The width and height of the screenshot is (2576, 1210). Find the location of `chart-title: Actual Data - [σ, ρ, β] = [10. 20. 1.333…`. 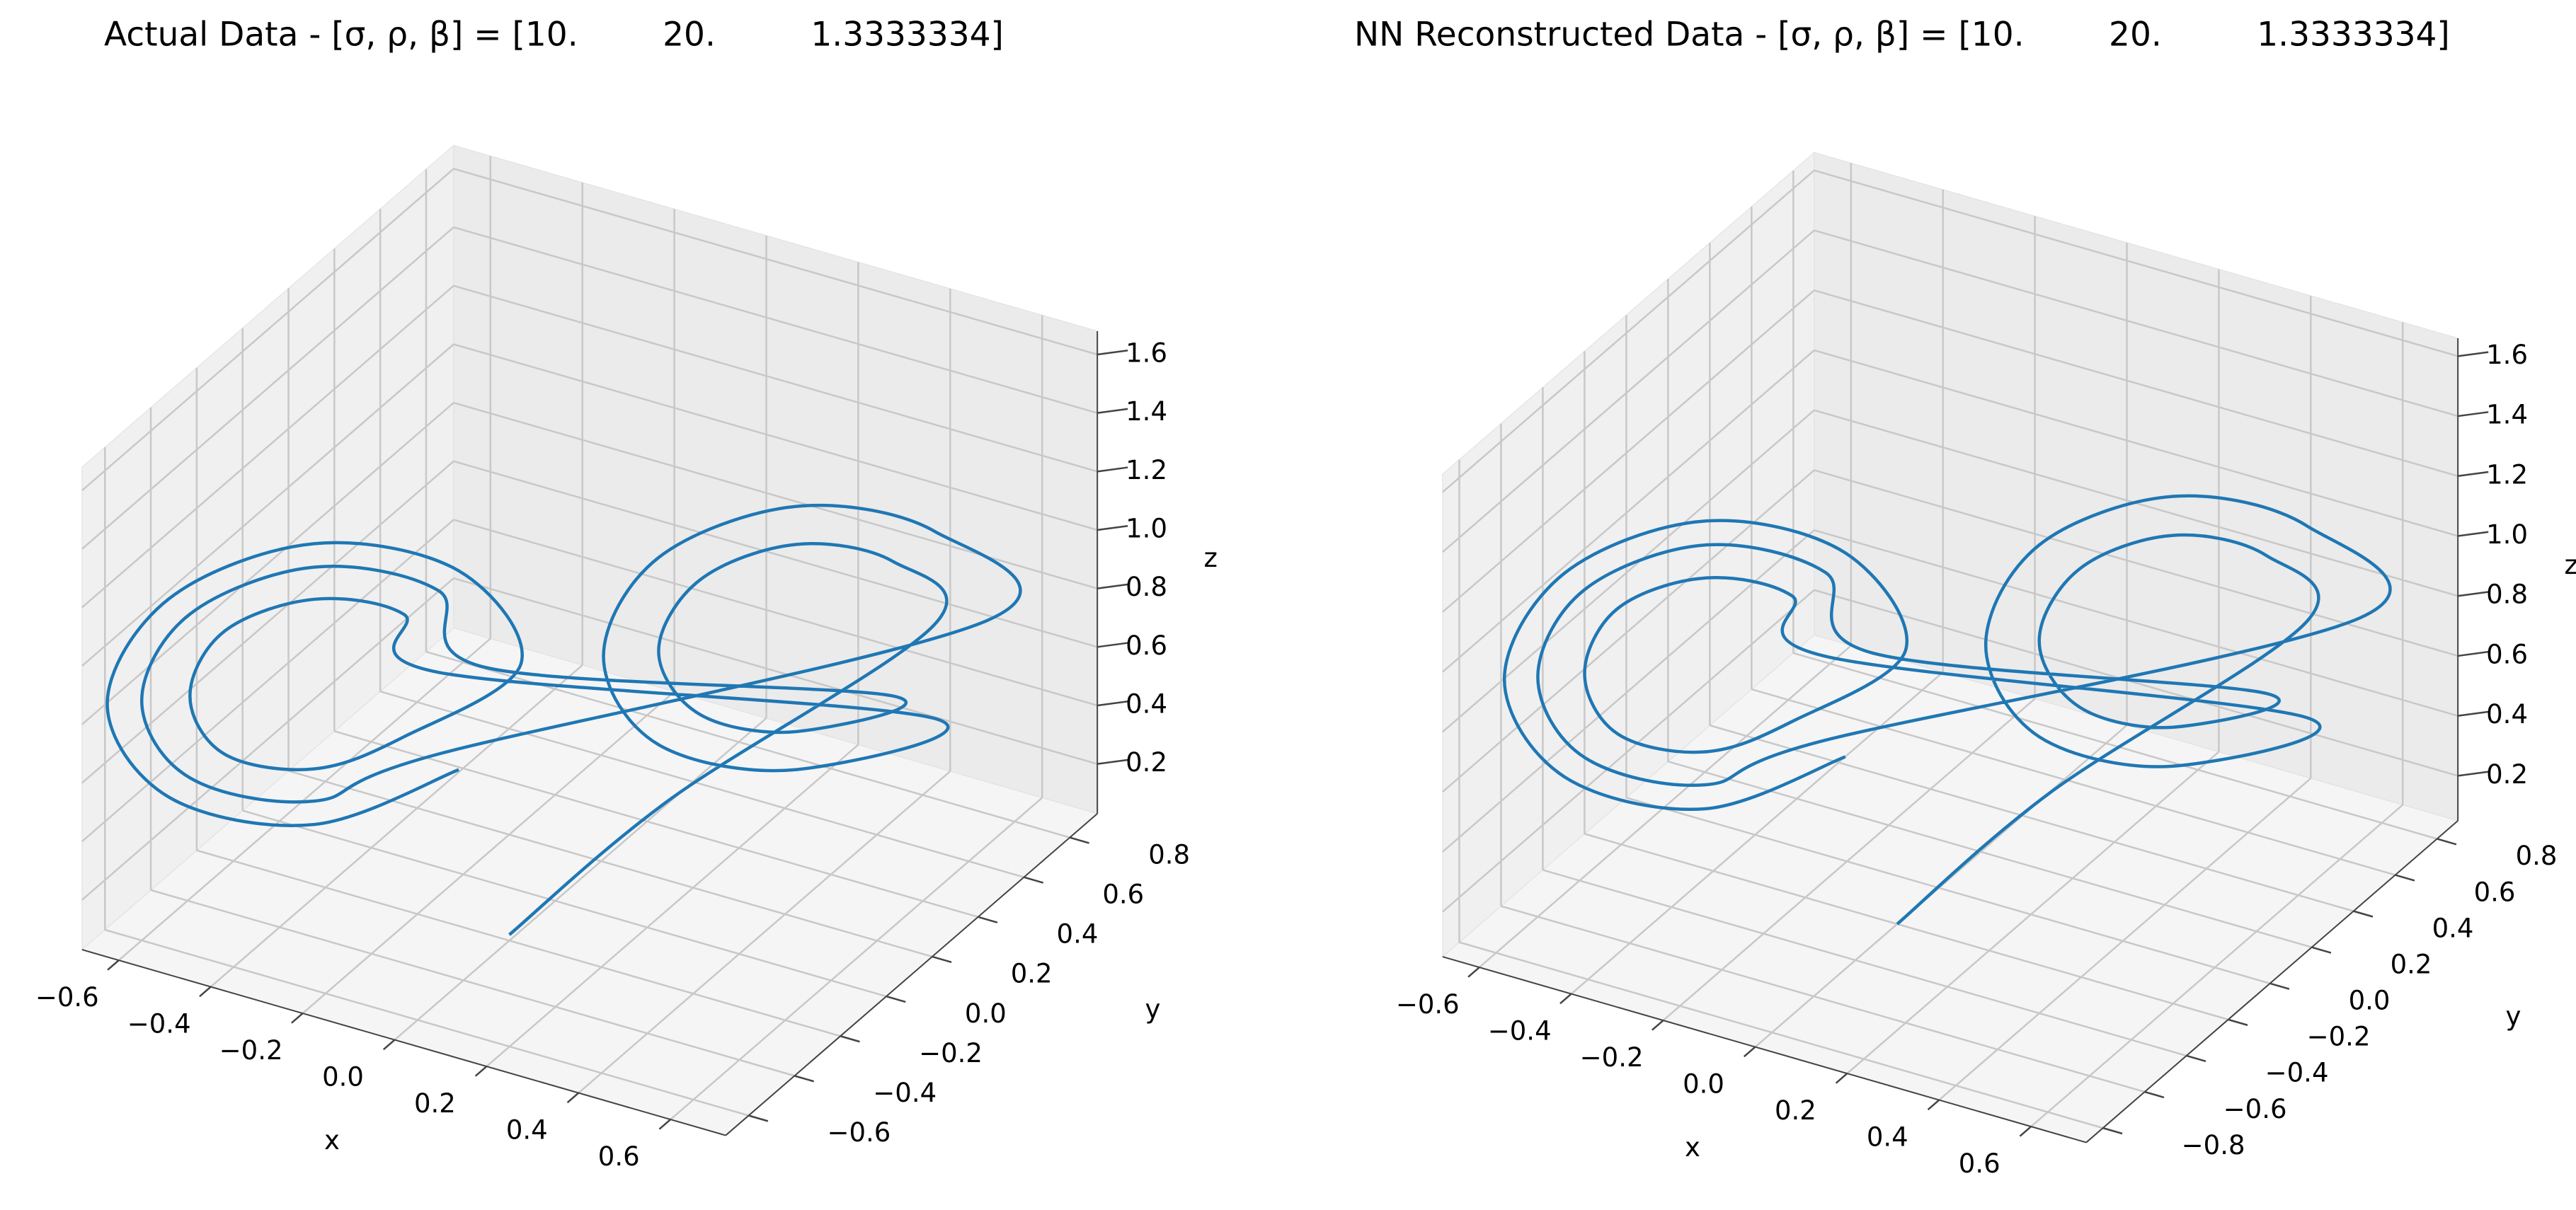

chart-title: Actual Data - [σ, ρ, β] = [10. 20. 1.333… is located at coordinates (554, 35).